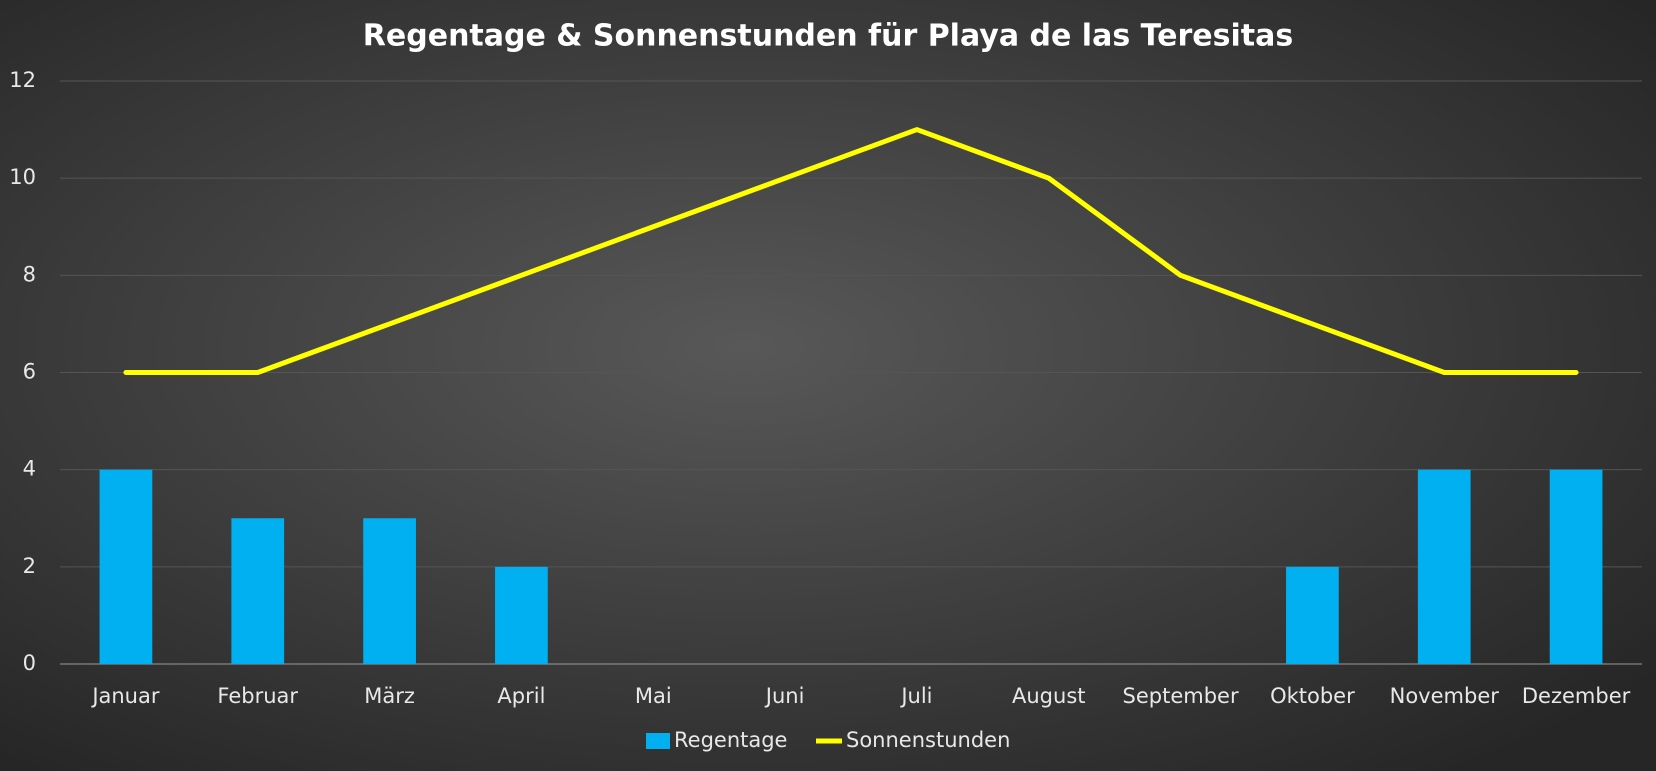 The height and width of the screenshot is (771, 1656). Describe the element at coordinates (928, 740) in the screenshot. I see `legend-label: Sonnenstunden` at that location.